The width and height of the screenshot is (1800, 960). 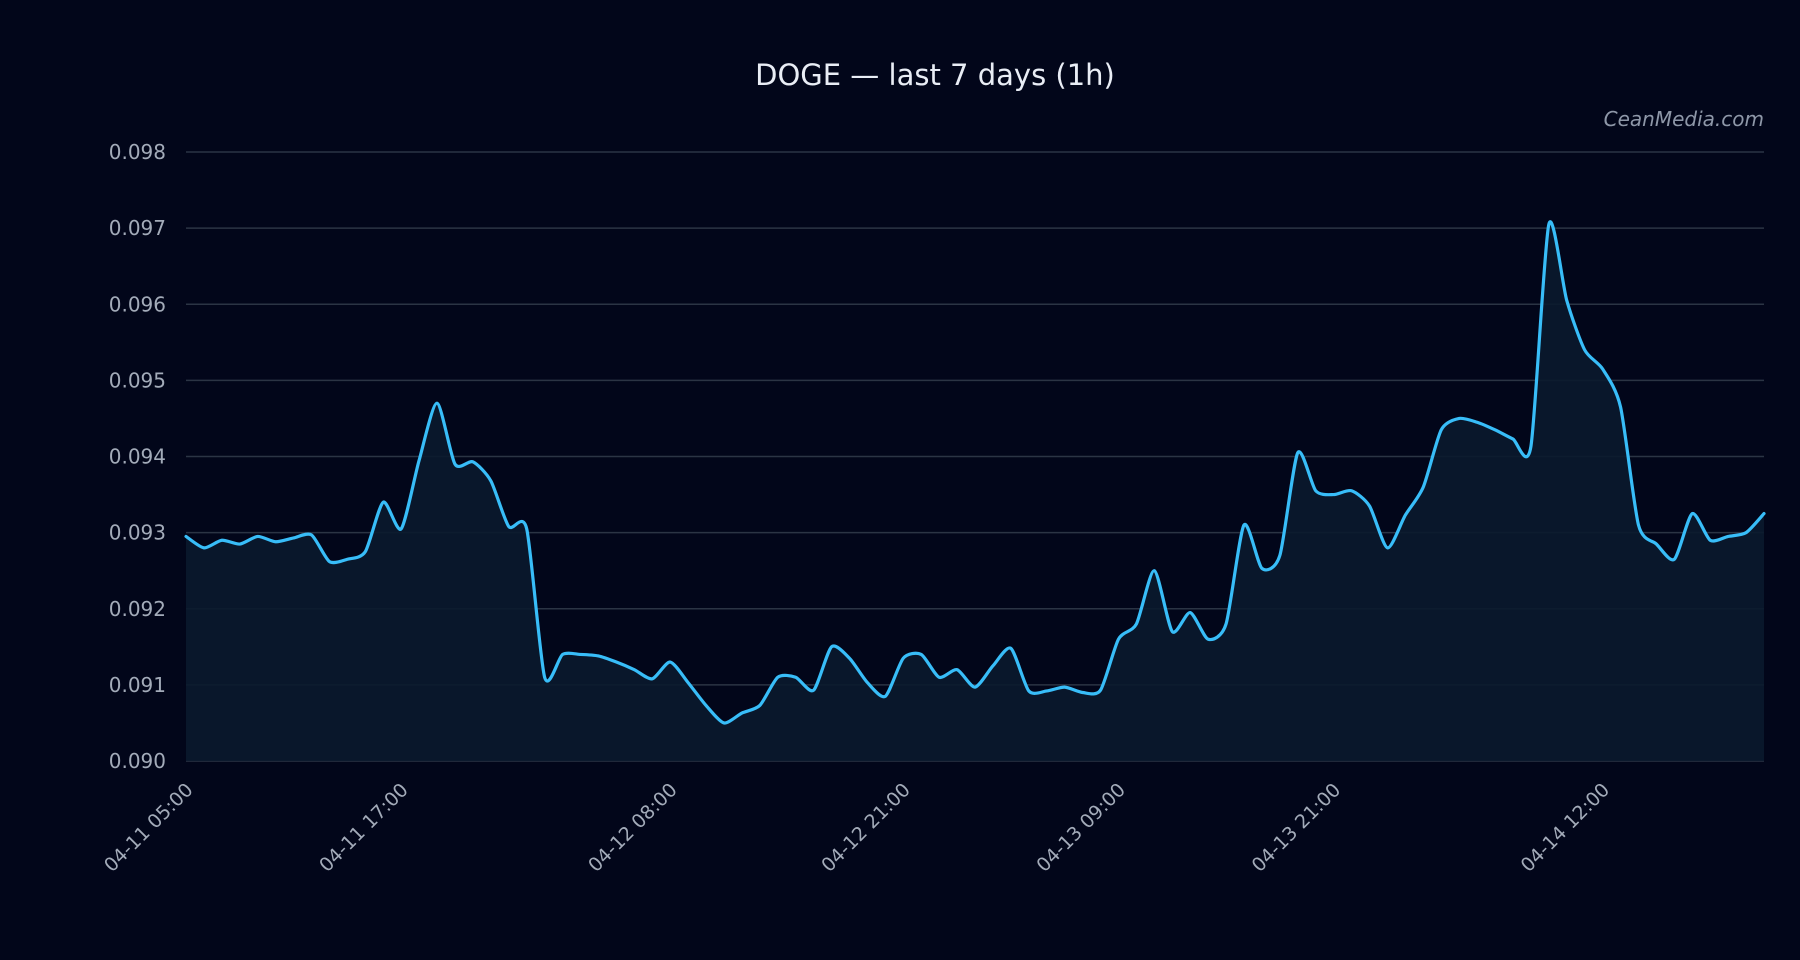 I want to click on x-tick-label: 04-13 21:00, so click(x=1297, y=828).